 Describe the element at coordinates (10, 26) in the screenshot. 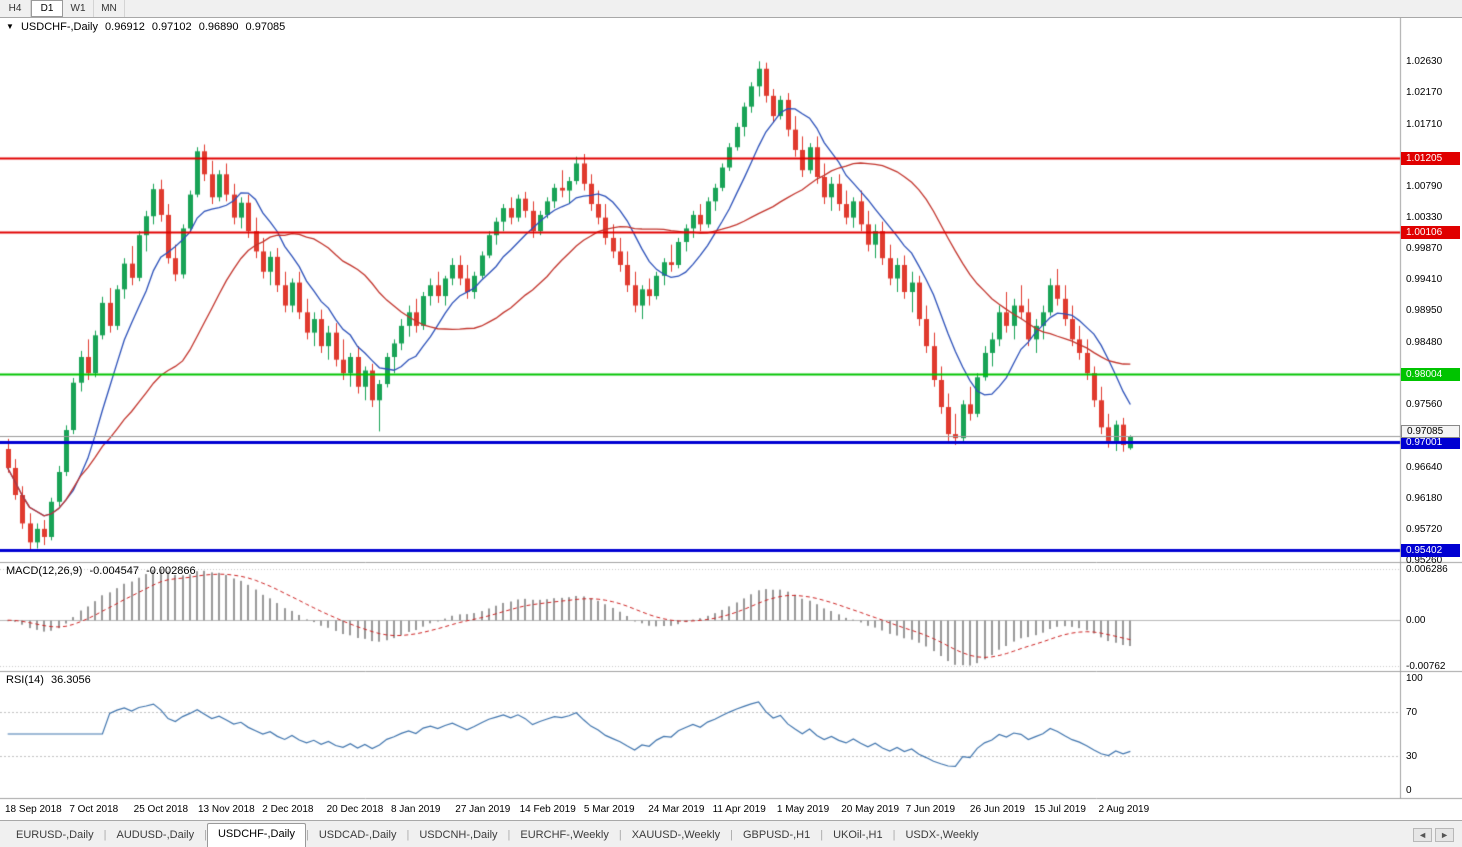

I see `chevron-down-icon: ▼` at that location.